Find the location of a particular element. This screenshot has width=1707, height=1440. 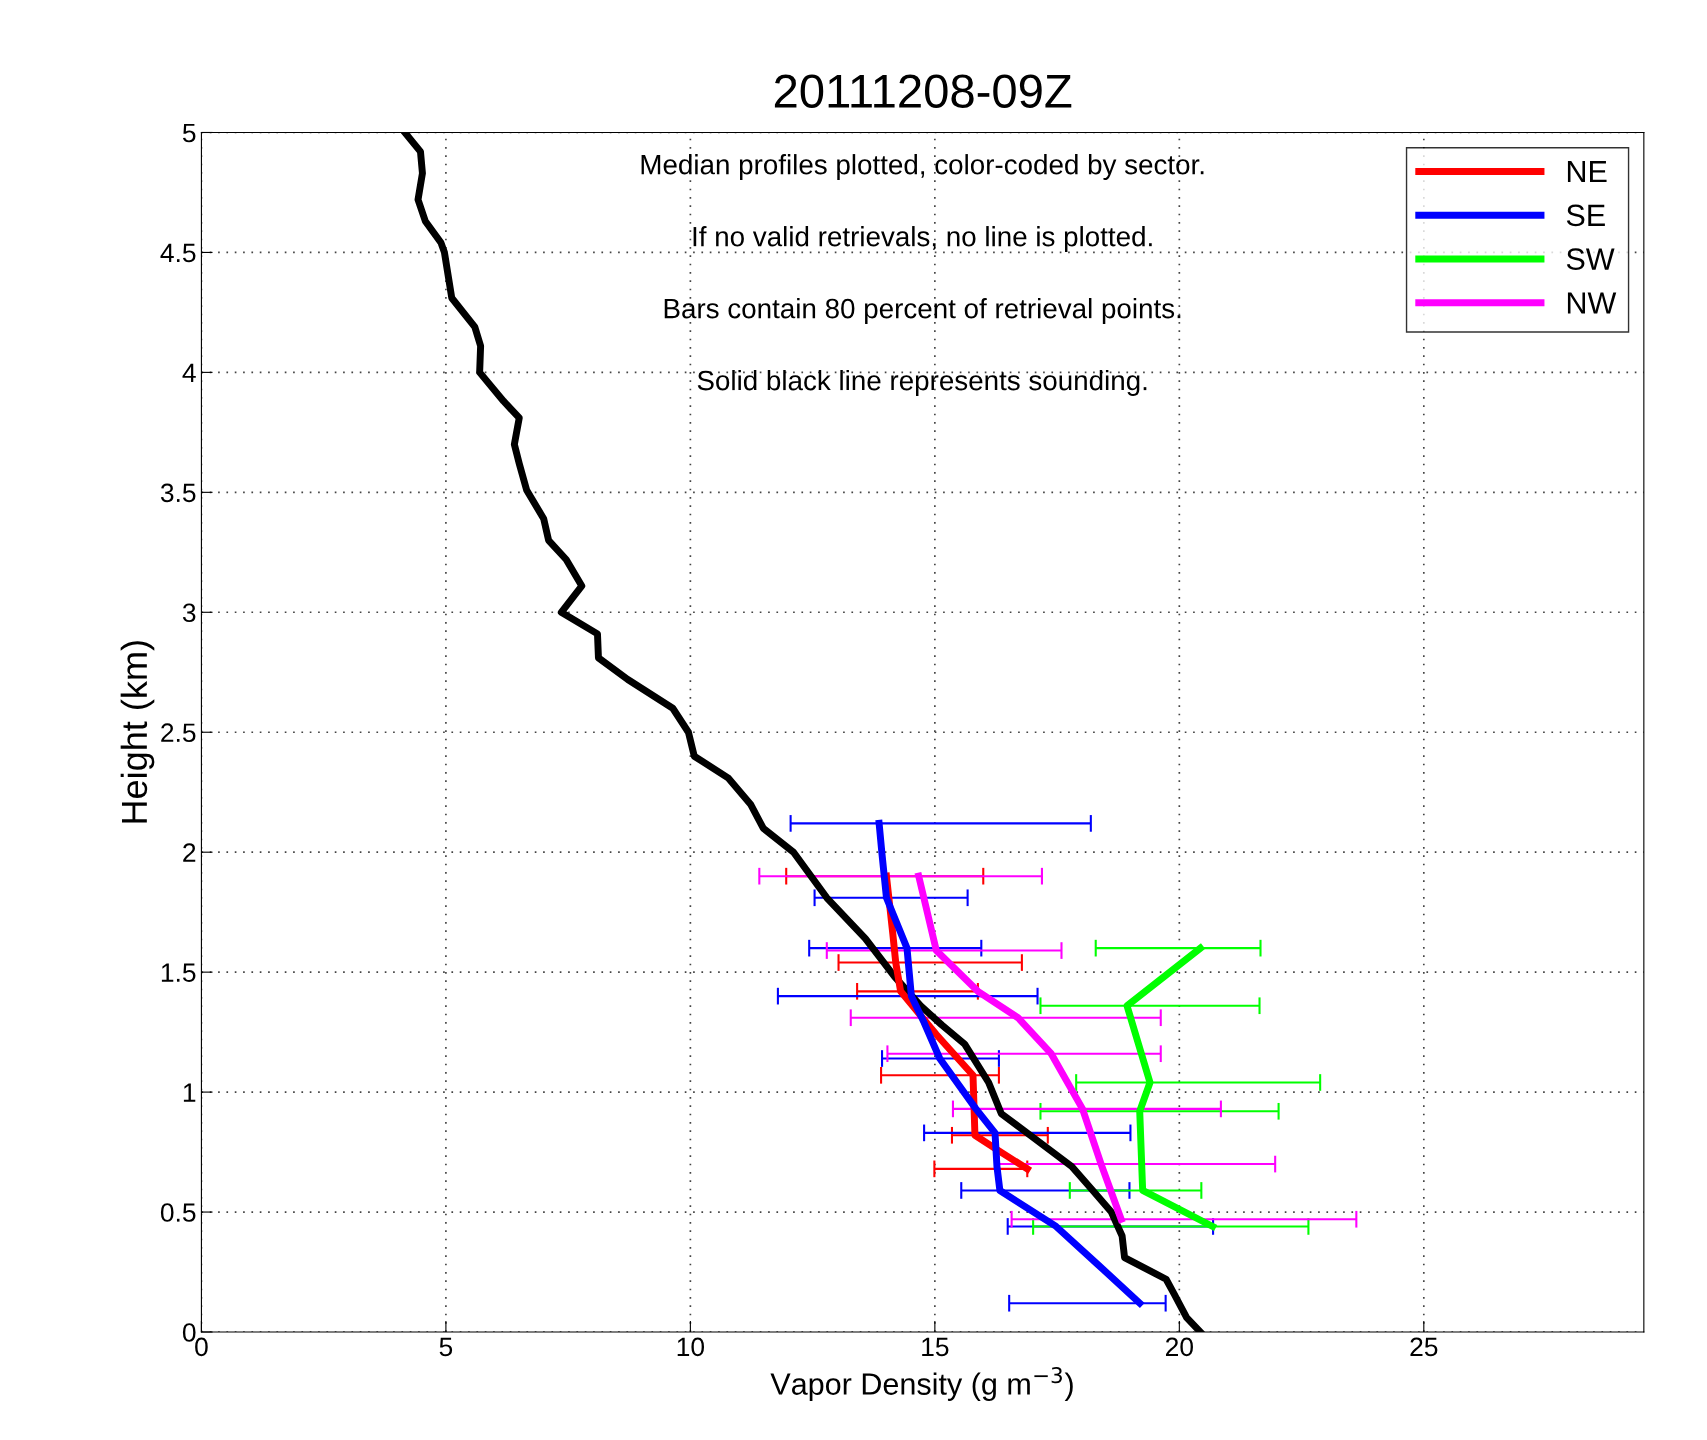

annotation: Solid black line represents sounding. is located at coordinates (922, 382).